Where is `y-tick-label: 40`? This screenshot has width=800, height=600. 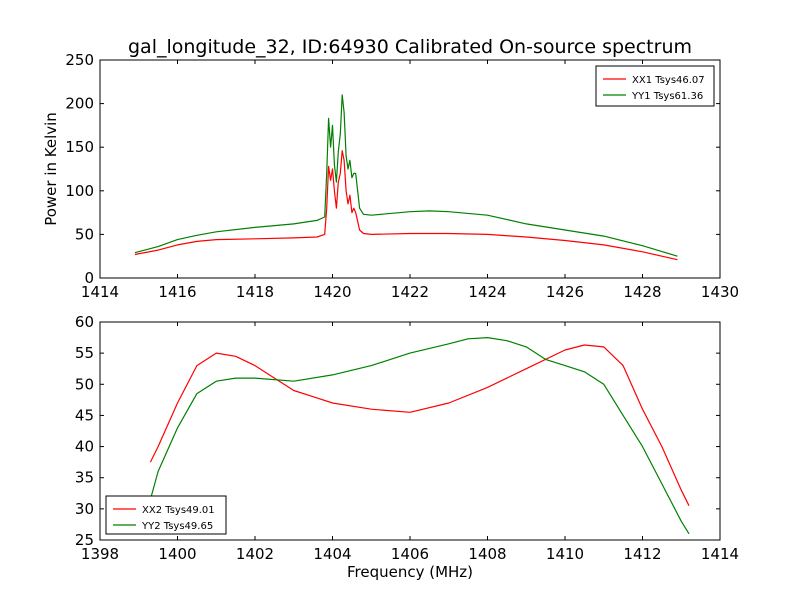 y-tick-label: 40 is located at coordinates (84, 447).